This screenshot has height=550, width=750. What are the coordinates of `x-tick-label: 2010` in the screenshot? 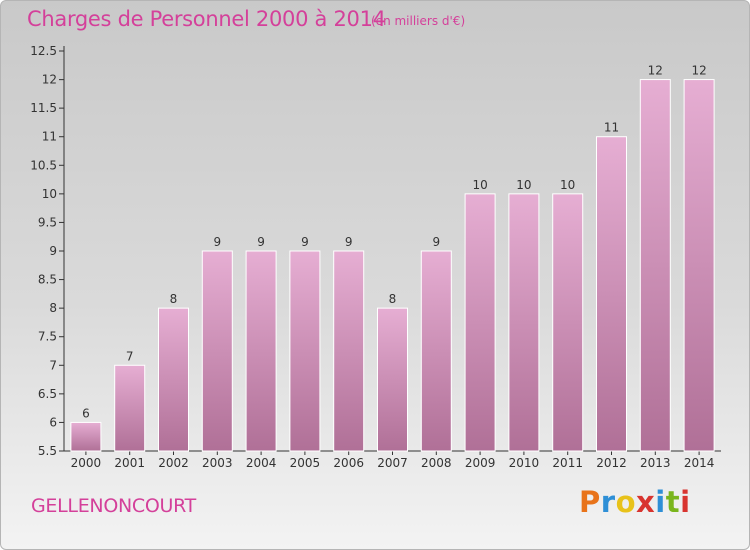 It's located at (524, 463).